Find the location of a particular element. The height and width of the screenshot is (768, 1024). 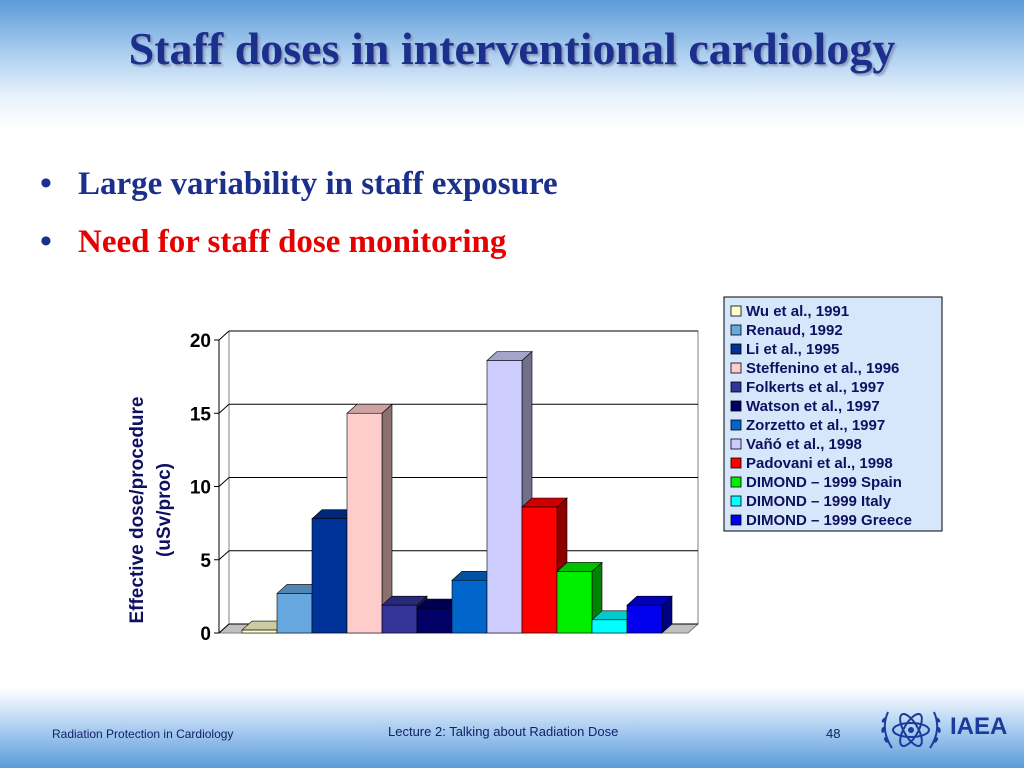

legend-entry: Steffenino et al., 1996 is located at coordinates (814, 368).